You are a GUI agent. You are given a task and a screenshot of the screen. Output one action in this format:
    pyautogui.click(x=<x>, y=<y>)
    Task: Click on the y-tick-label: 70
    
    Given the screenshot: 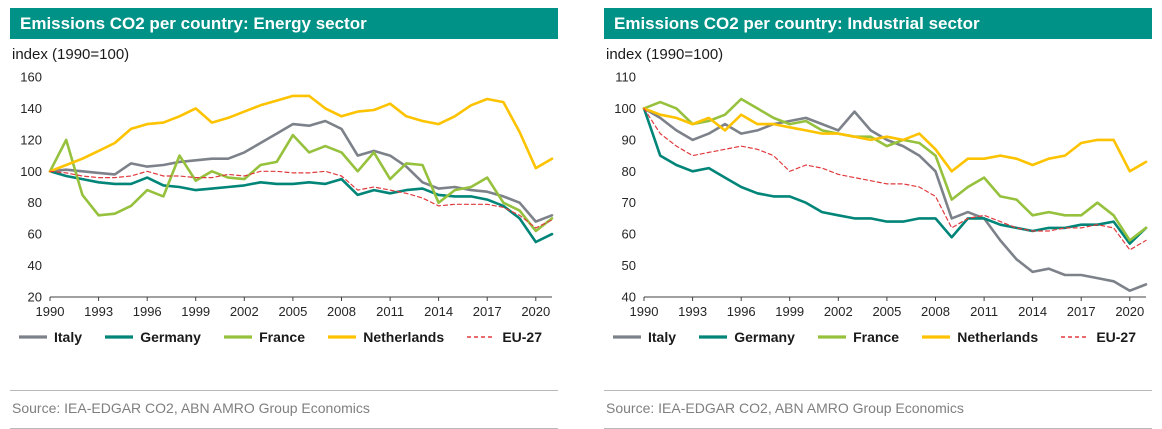 What is the action you would take?
    pyautogui.click(x=629, y=202)
    